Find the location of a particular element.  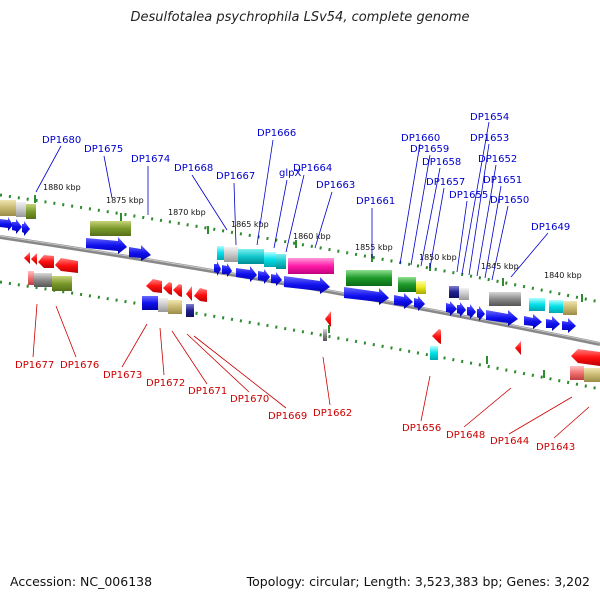

gene-label: DP1680 is located at coordinates (61, 140).